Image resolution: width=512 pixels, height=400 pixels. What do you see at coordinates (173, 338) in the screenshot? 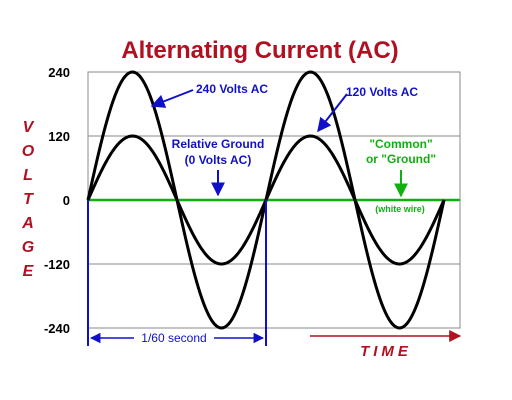
I see `period-label: 1/60 second` at bounding box center [173, 338].